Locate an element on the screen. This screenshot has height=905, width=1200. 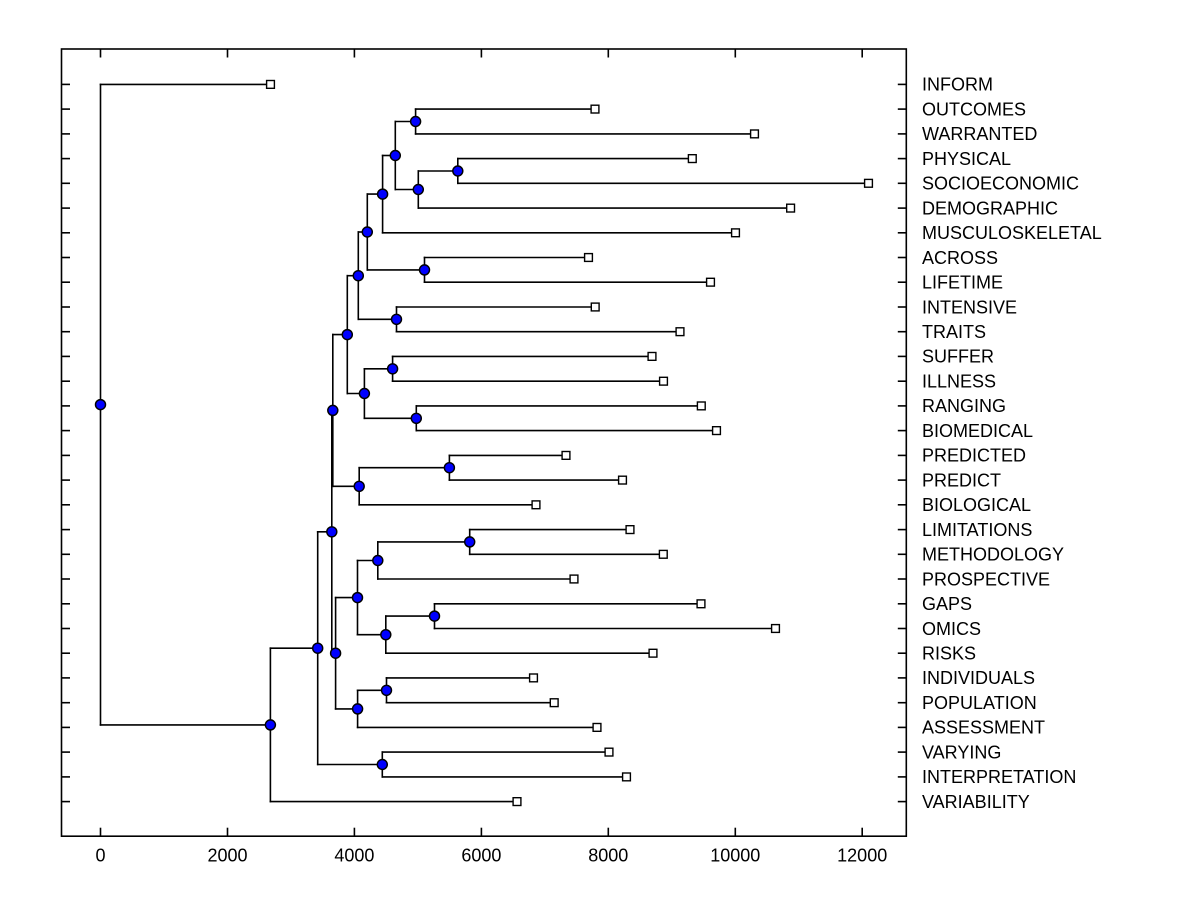
svg-text: LIMITATIONS is located at coordinates (977, 530).